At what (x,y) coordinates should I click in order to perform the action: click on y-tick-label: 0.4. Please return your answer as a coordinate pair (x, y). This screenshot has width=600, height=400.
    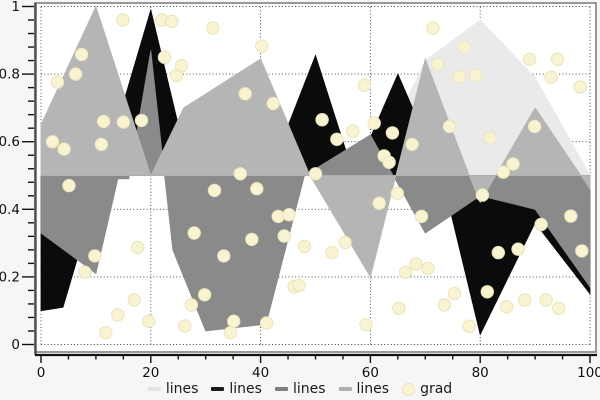
    Looking at the image, I should click on (10, 210).